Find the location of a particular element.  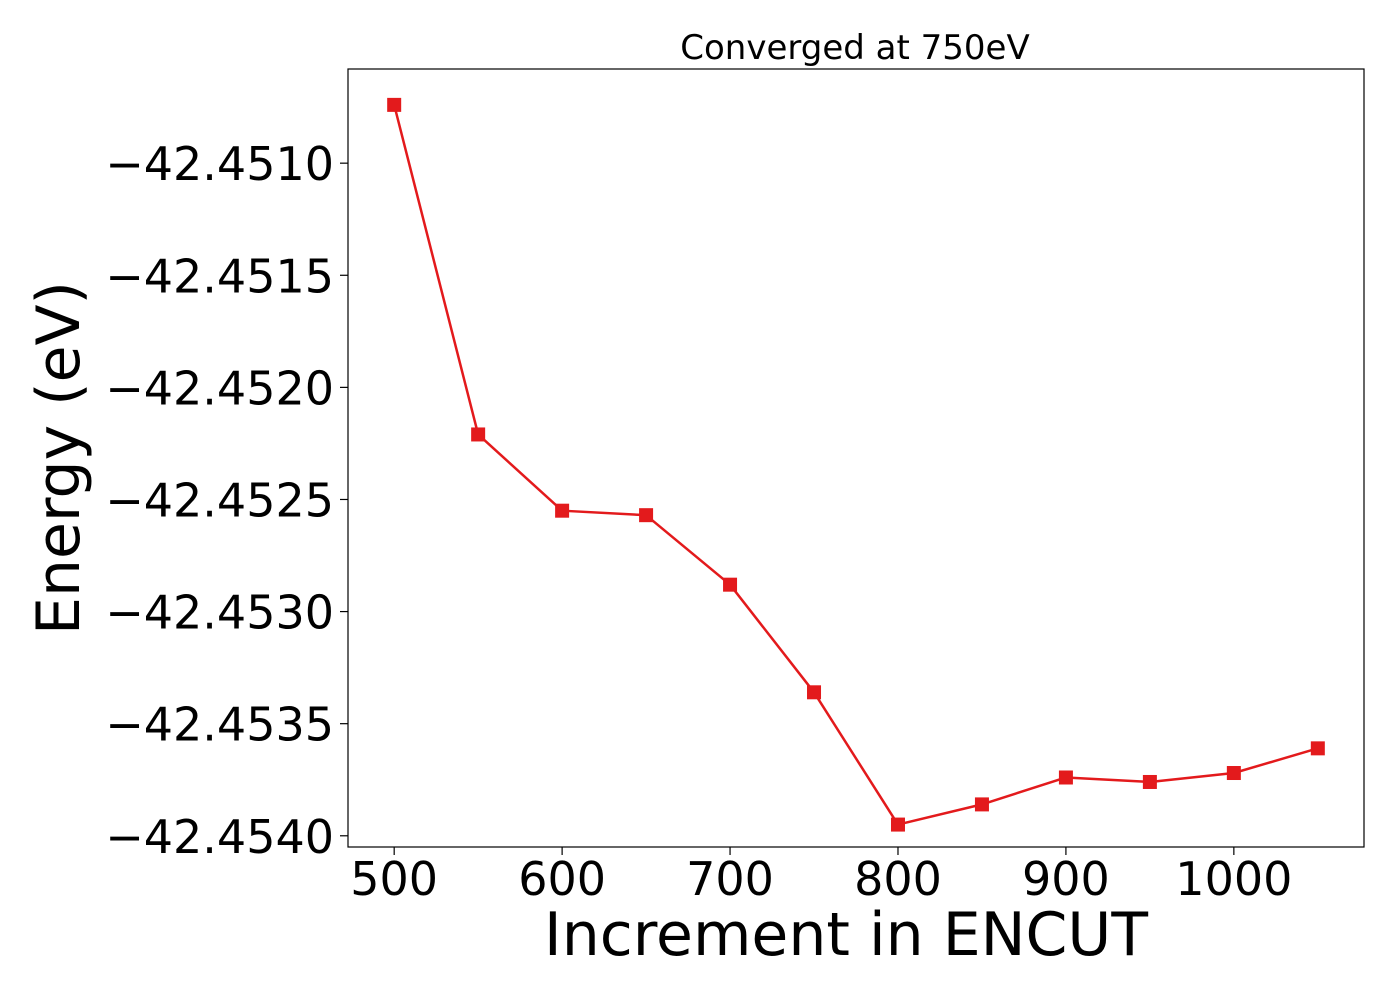

x-tick-label: 700 is located at coordinates (730, 879).